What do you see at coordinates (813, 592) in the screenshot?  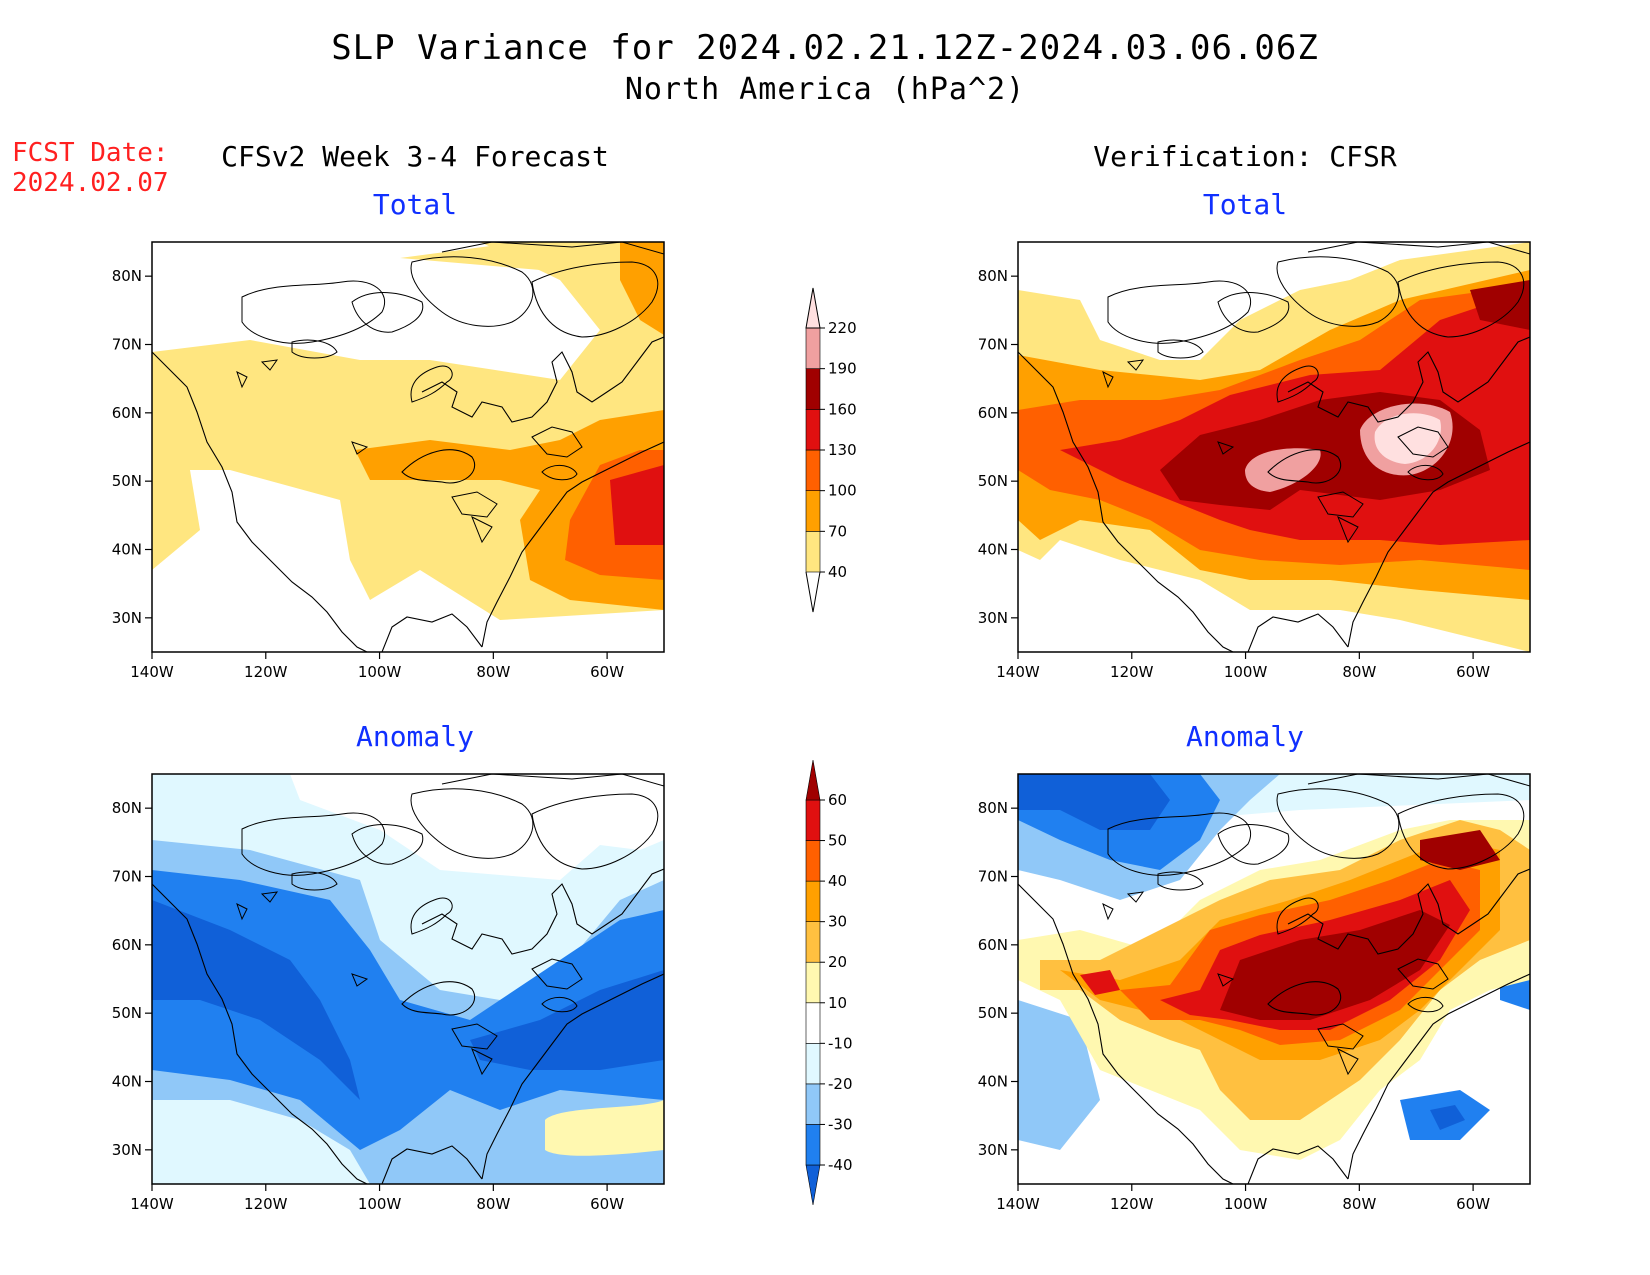 I see `colorbar-lower-tail` at bounding box center [813, 592].